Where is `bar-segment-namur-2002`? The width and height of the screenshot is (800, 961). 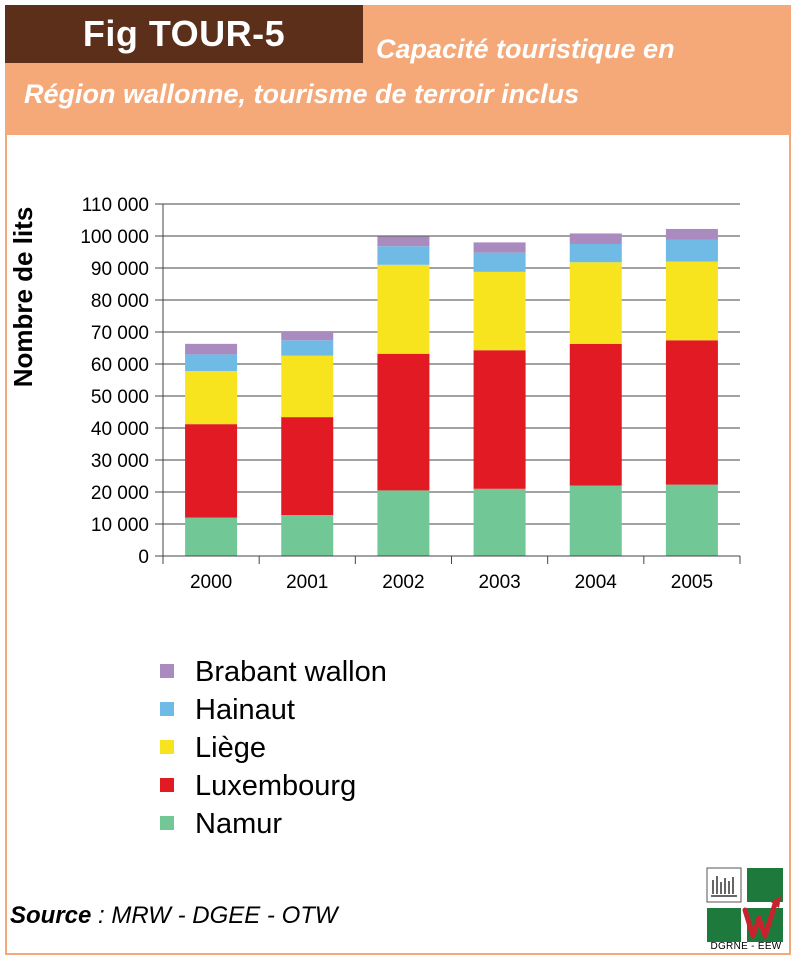
bar-segment-namur-2002 is located at coordinates (403, 523).